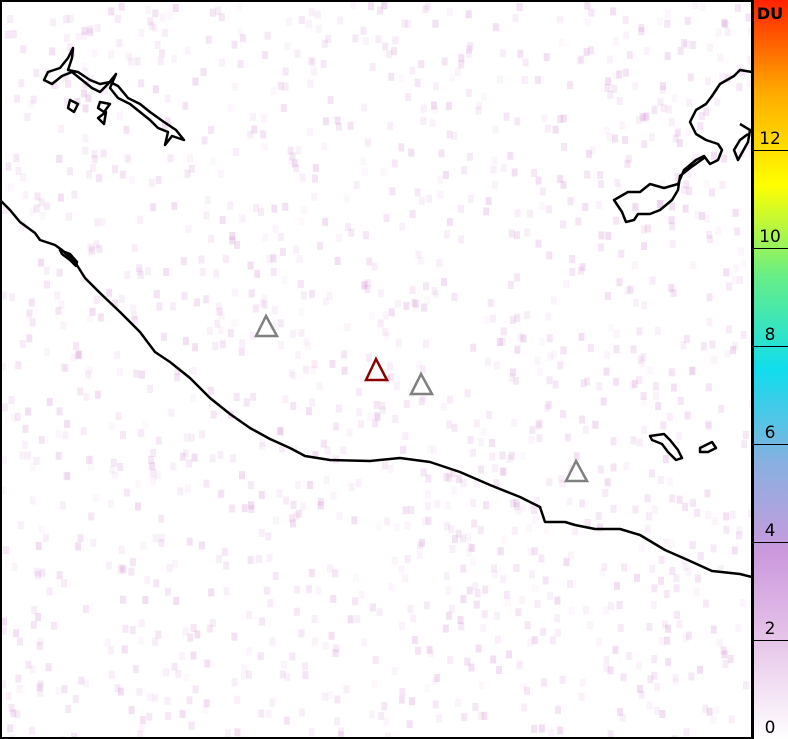 The image size is (788, 739). What do you see at coordinates (770, 369) in the screenshot?
I see `colorbar` at bounding box center [770, 369].